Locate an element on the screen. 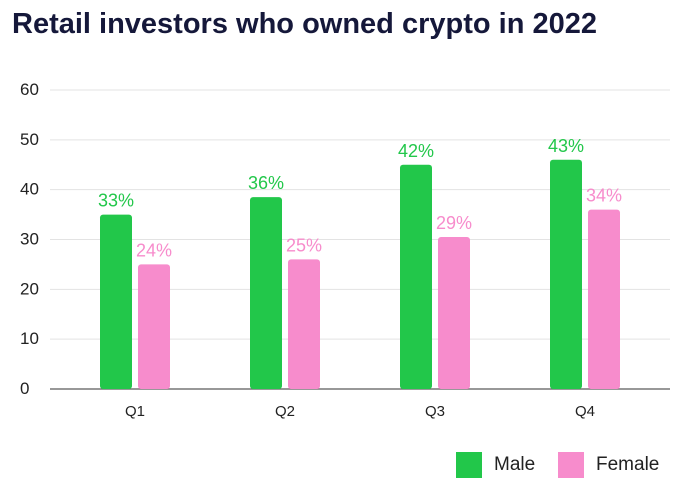 Image resolution: width=683 pixels, height=488 pixels. data-label-male-q2: 36% is located at coordinates (266, 183).